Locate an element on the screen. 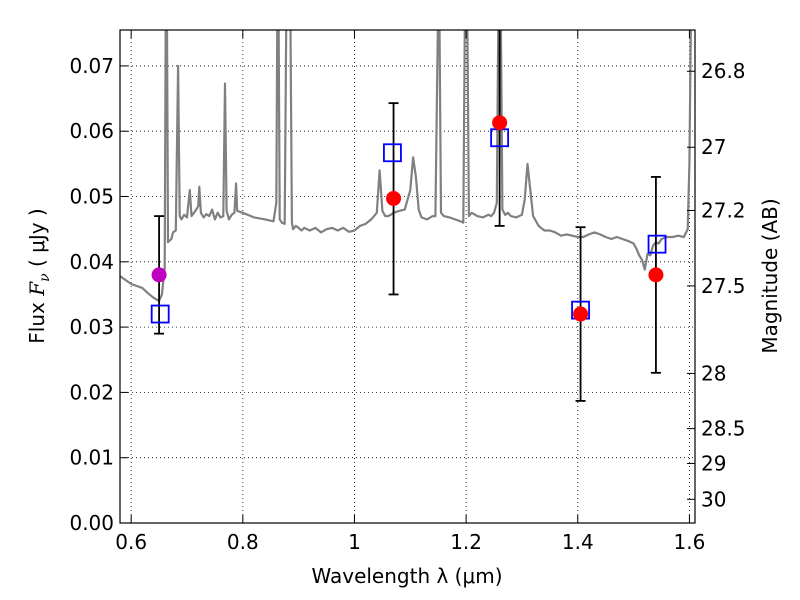  y-tick-label: 0.03 is located at coordinates (91, 327).